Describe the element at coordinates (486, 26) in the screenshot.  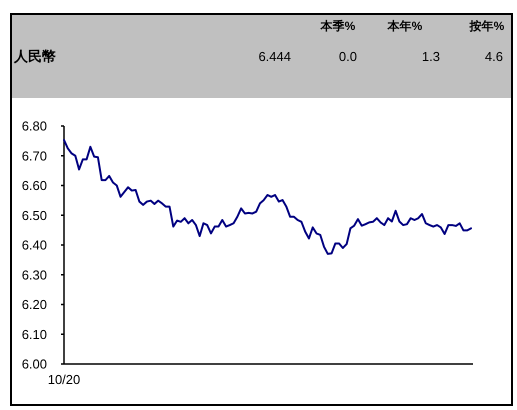
I see `text: 按年%` at that location.